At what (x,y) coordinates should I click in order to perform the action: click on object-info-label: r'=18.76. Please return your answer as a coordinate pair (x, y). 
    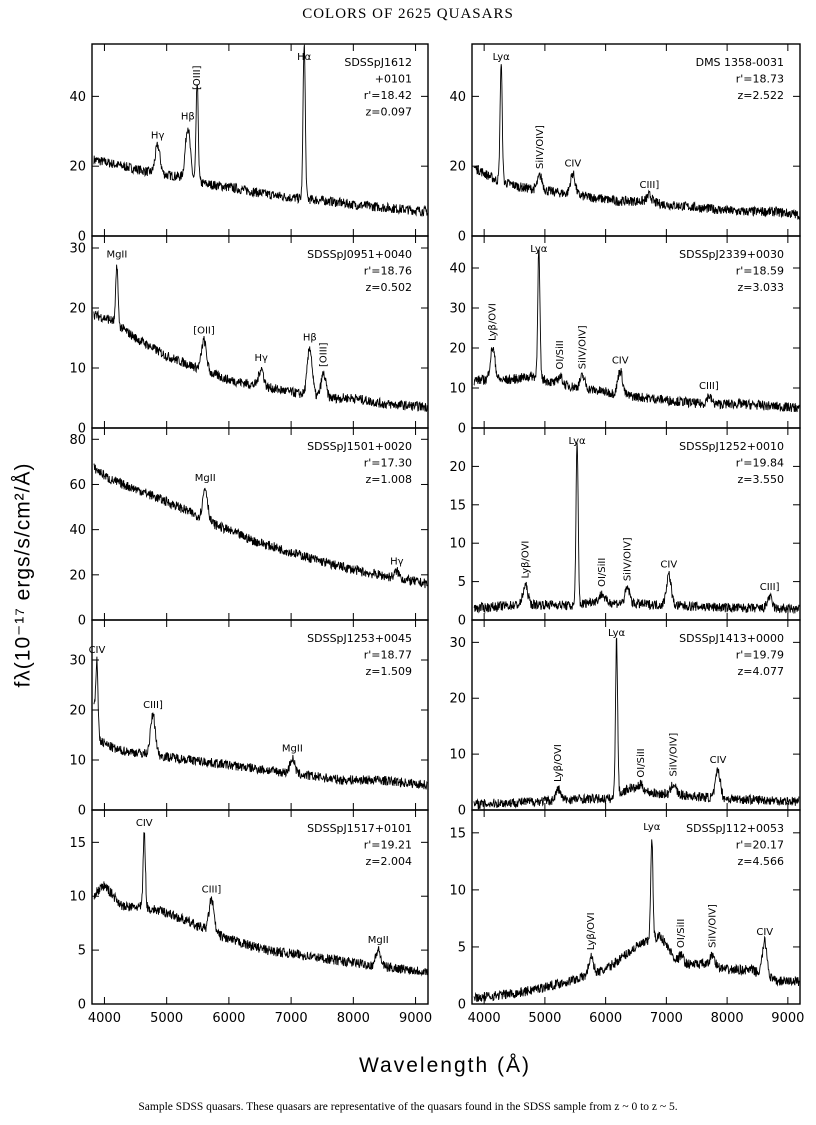
    Looking at the image, I should click on (388, 271).